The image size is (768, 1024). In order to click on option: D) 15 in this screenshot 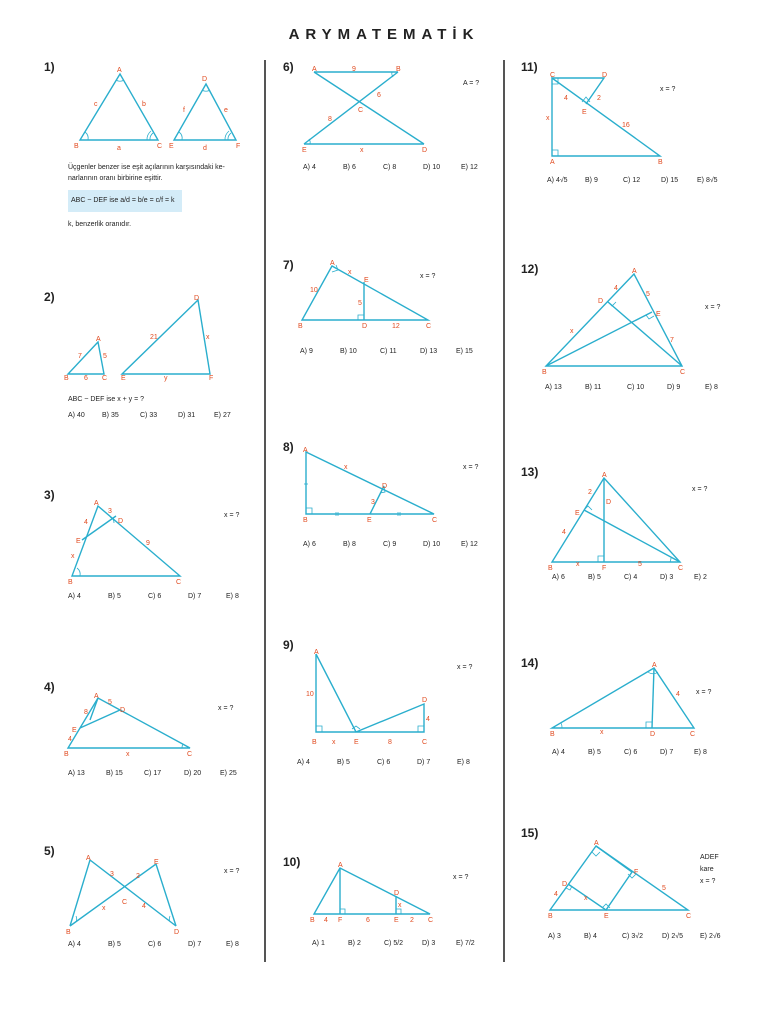, I will do `click(670, 180)`.